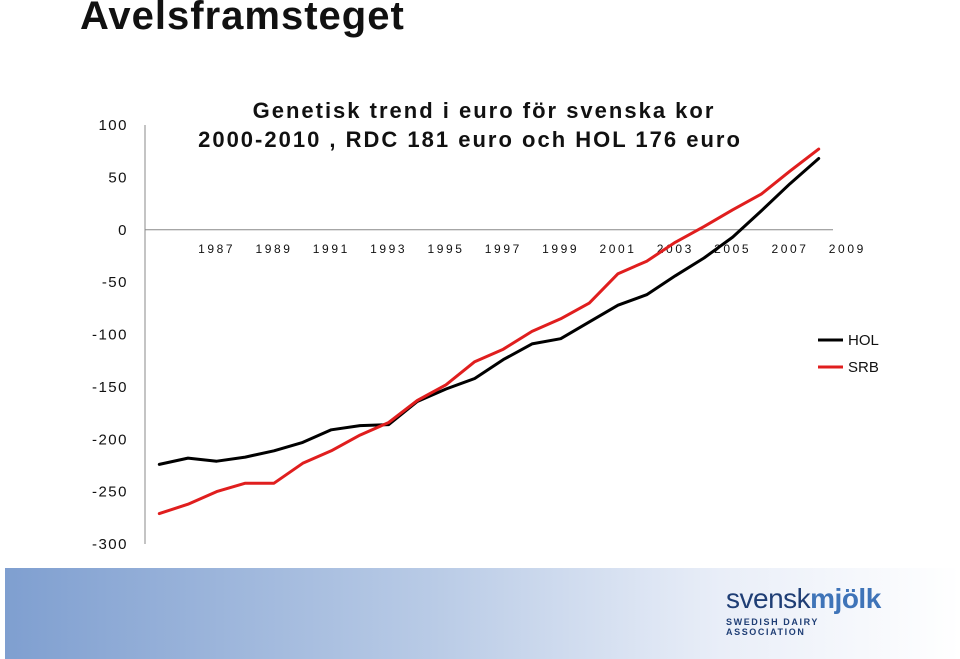 This screenshot has height=659, width=960. I want to click on x-tick-label: 2009, so click(847, 249).